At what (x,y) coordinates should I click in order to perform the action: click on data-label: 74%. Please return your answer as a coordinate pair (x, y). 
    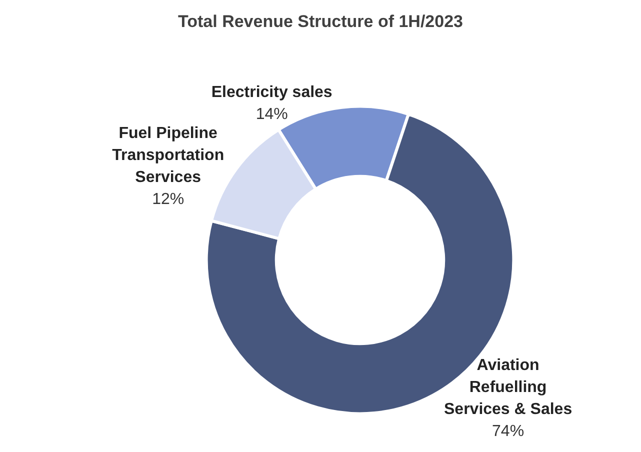
    Looking at the image, I should click on (508, 431).